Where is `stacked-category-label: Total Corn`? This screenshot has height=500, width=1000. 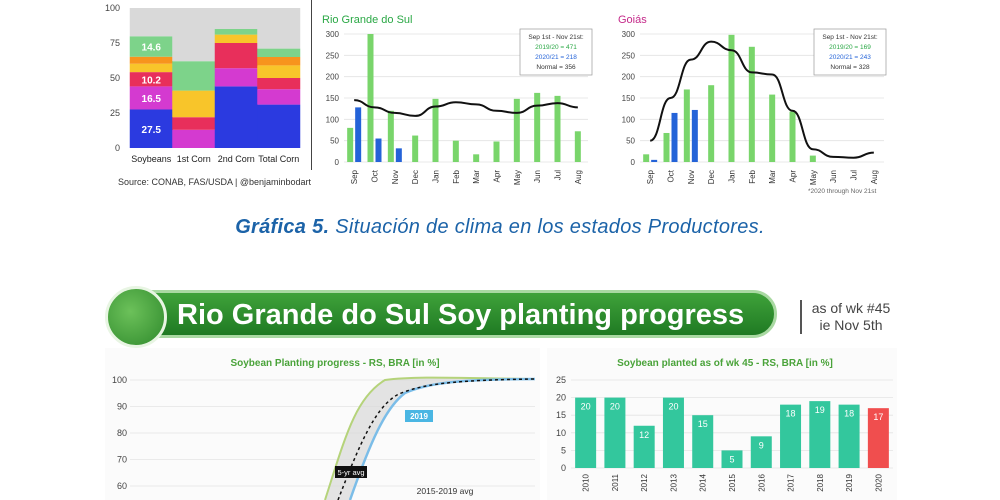 stacked-category-label: Total Corn is located at coordinates (278, 159).